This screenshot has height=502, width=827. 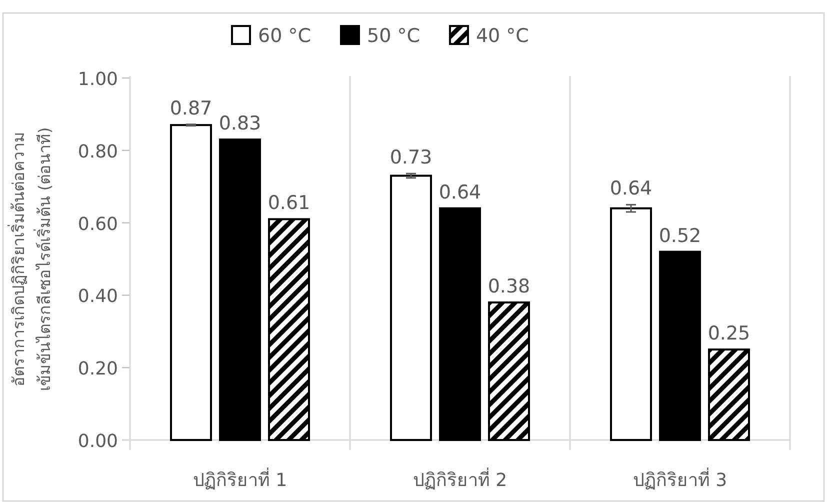 I want to click on y-tick-label: 0.60, so click(x=98, y=224).